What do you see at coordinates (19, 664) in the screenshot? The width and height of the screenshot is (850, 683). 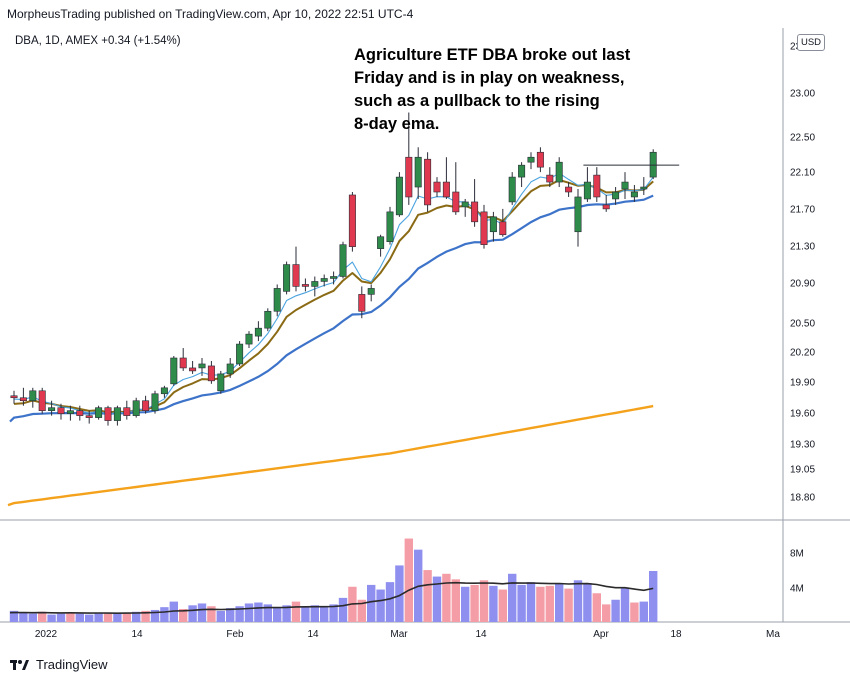 I see `tradingview-logo-icon` at bounding box center [19, 664].